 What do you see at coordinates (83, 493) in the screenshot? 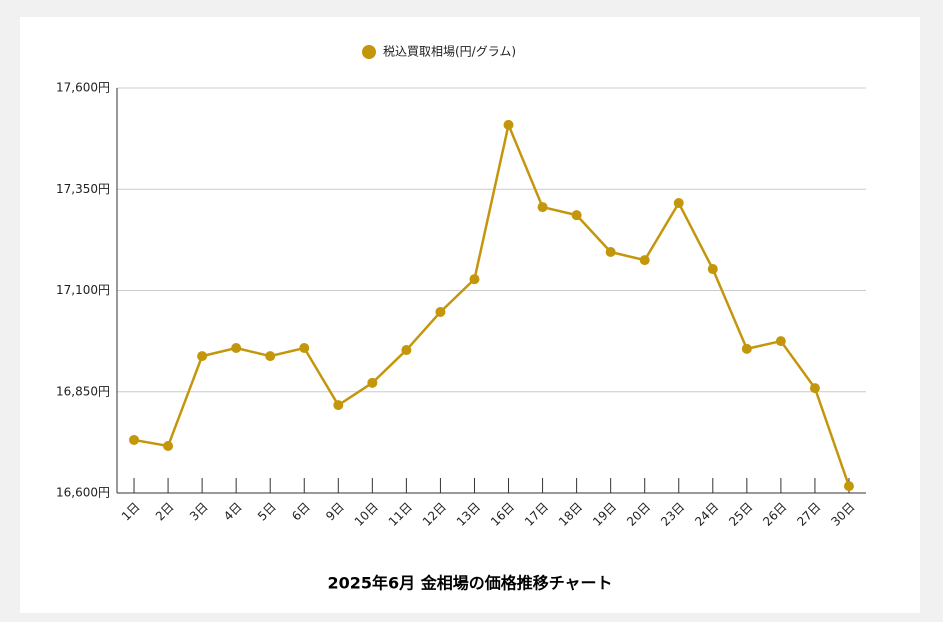
I see `y-tick-label: 16,600円` at bounding box center [83, 493].